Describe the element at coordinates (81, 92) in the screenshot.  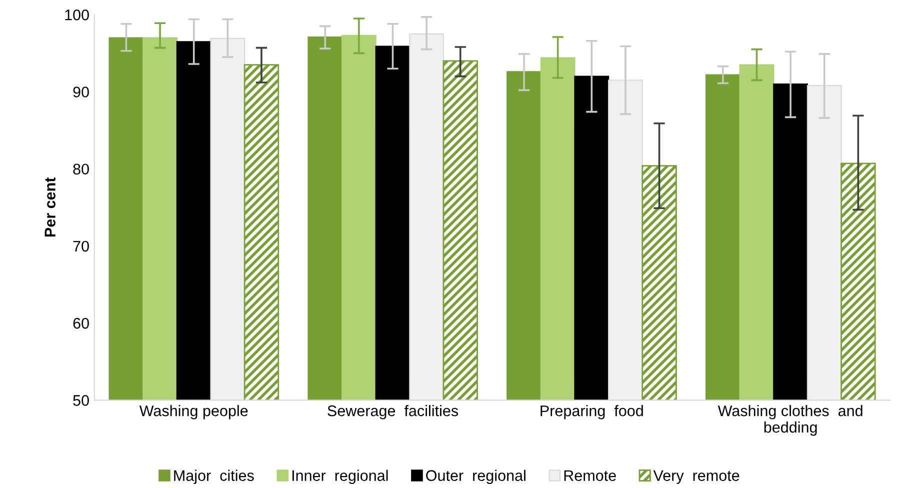
I see `y-tick-label: 90` at that location.